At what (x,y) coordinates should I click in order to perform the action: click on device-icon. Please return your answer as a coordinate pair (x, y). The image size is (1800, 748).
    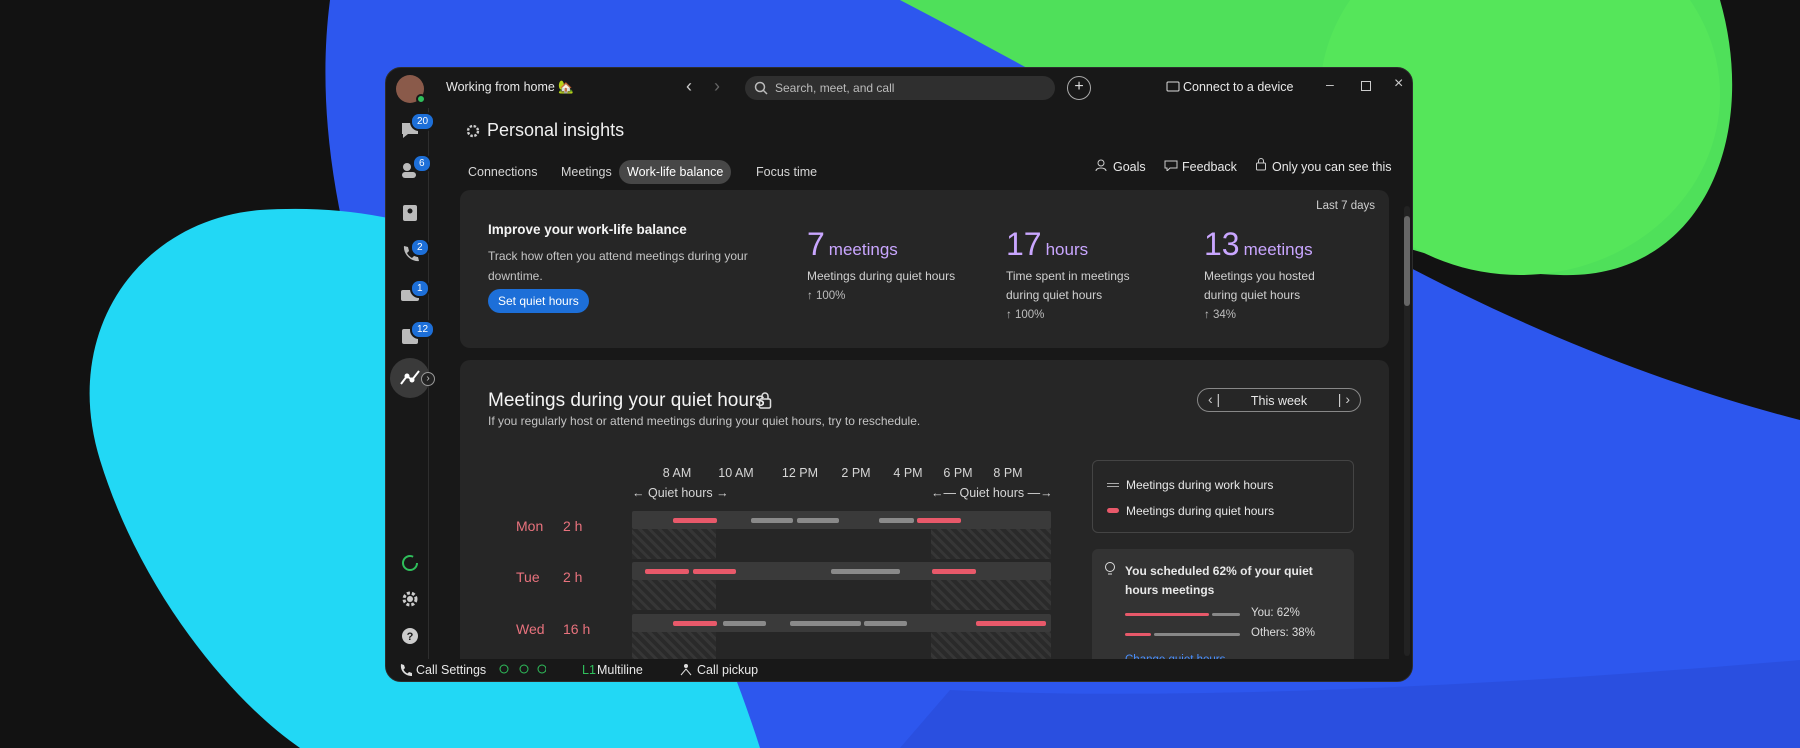
    Looking at the image, I should click on (1173, 86).